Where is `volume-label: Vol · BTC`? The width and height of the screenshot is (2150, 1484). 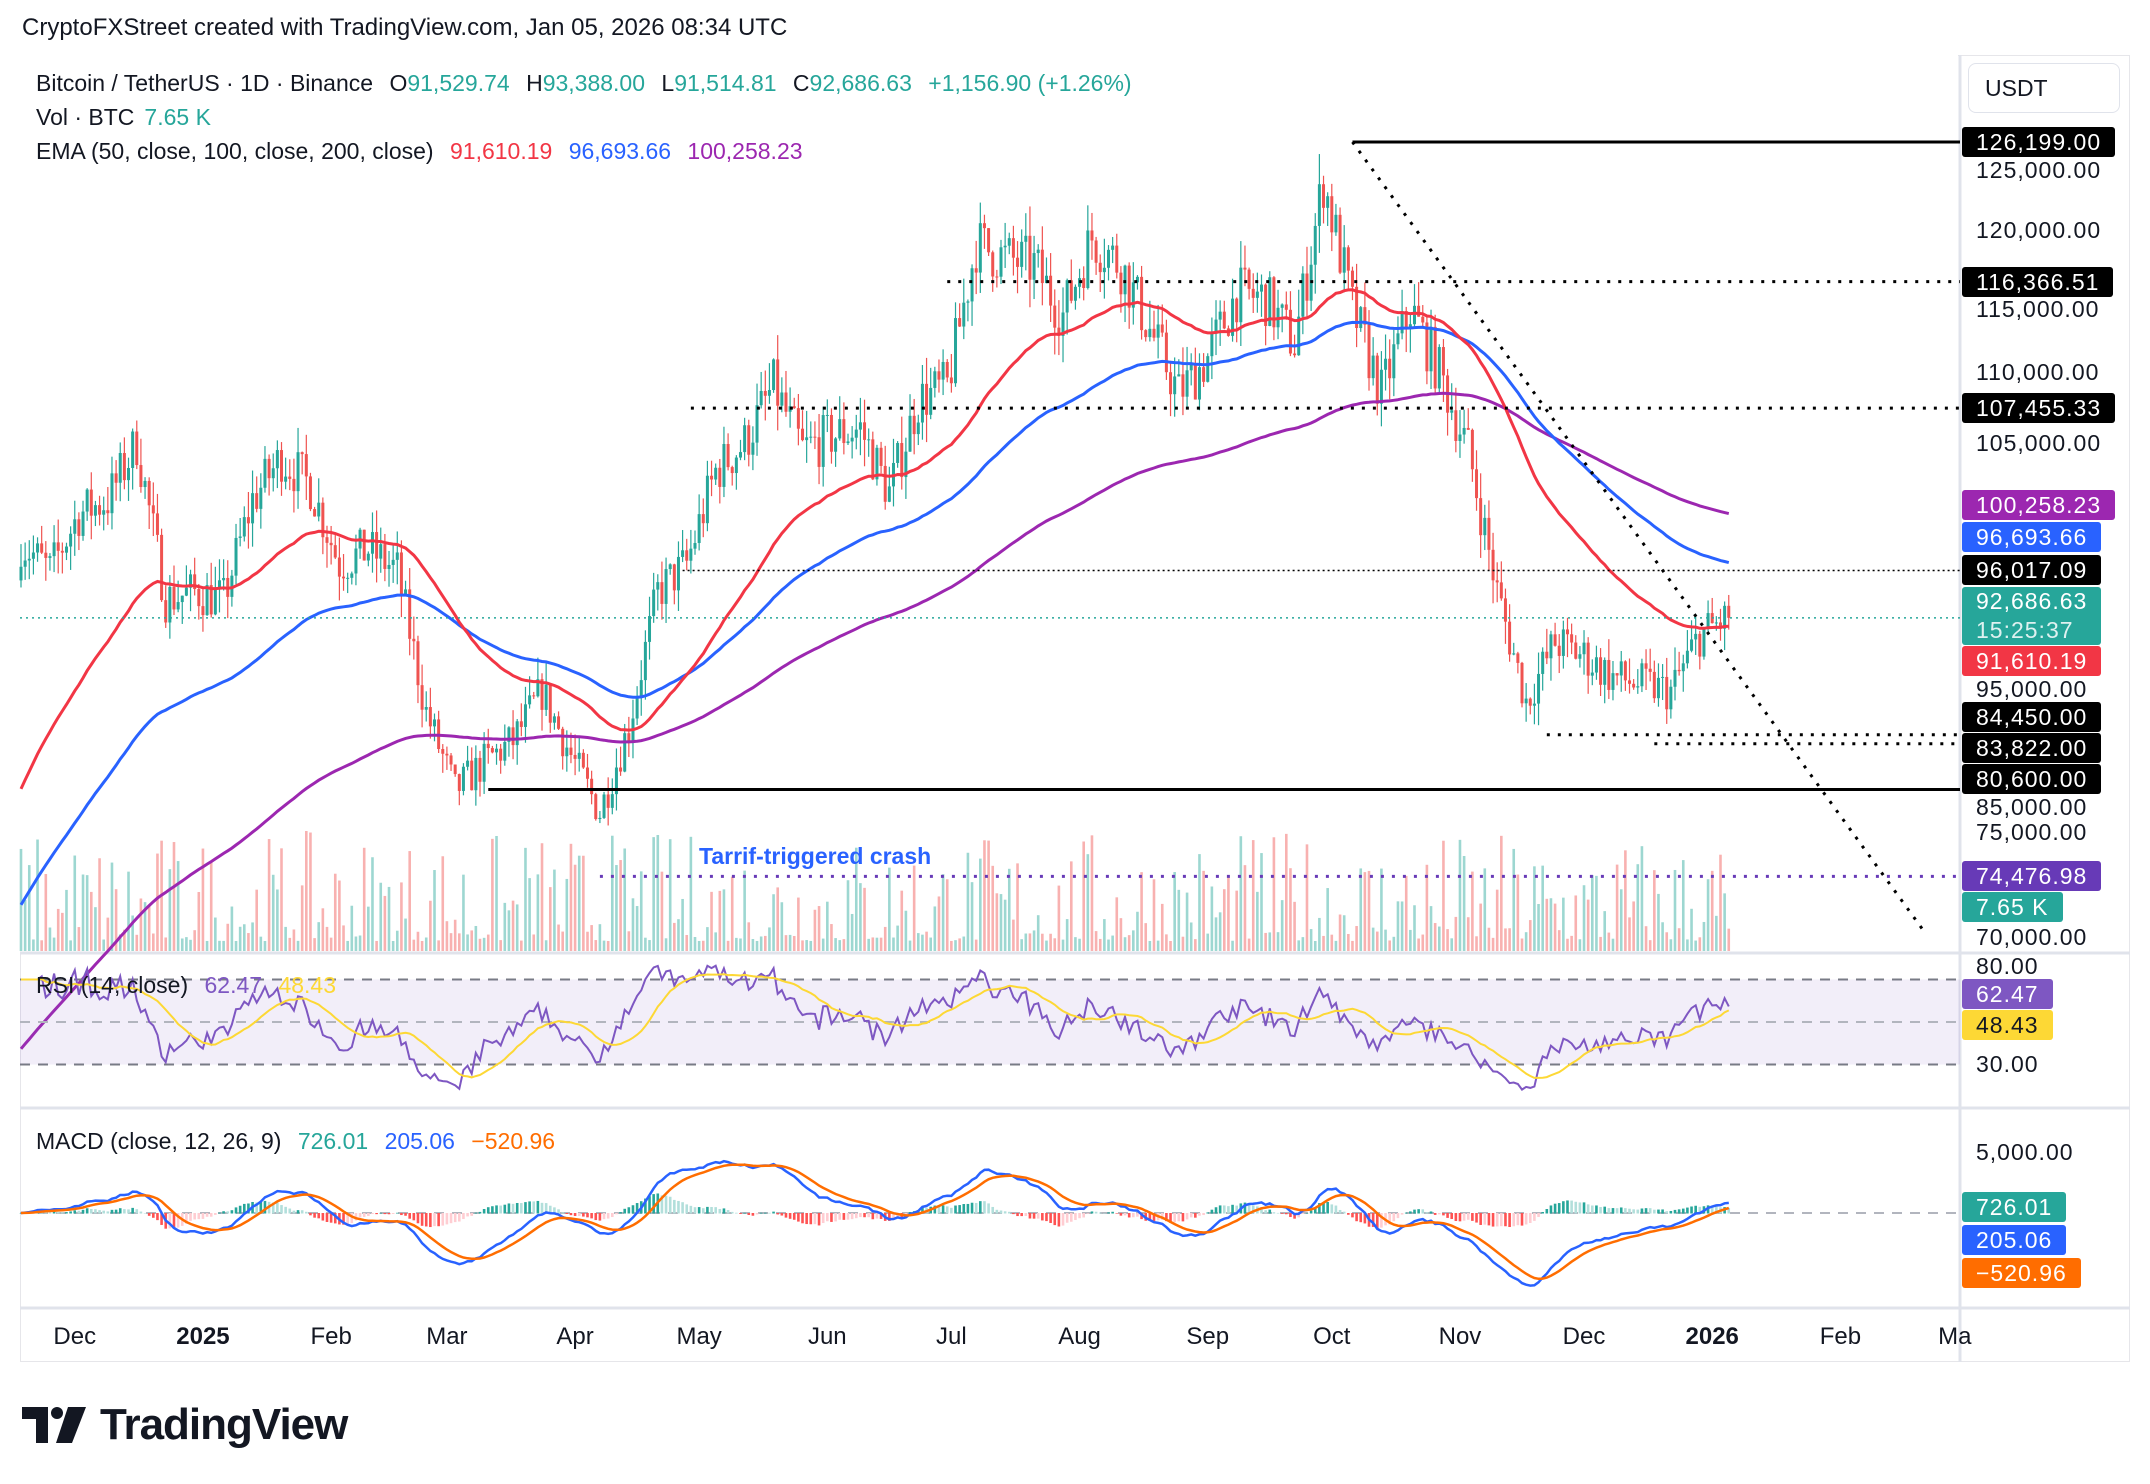 volume-label: Vol · BTC is located at coordinates (85, 117).